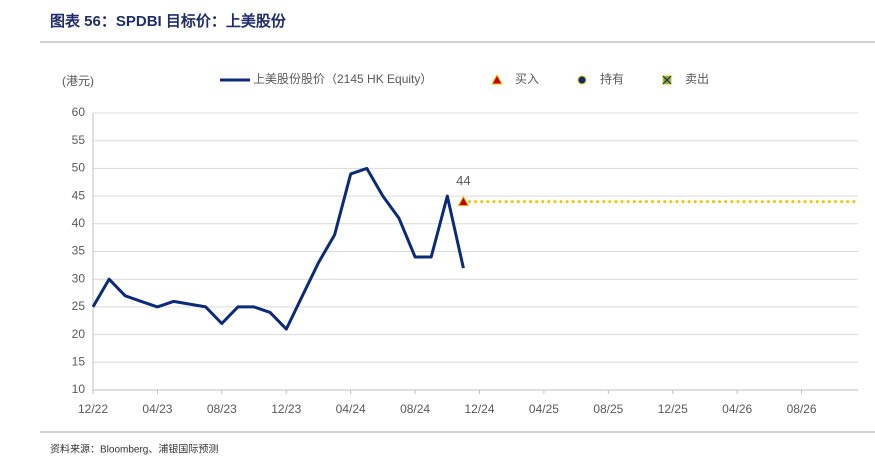 The width and height of the screenshot is (875, 470). Describe the element at coordinates (79, 389) in the screenshot. I see `y-tick-label: 10` at that location.